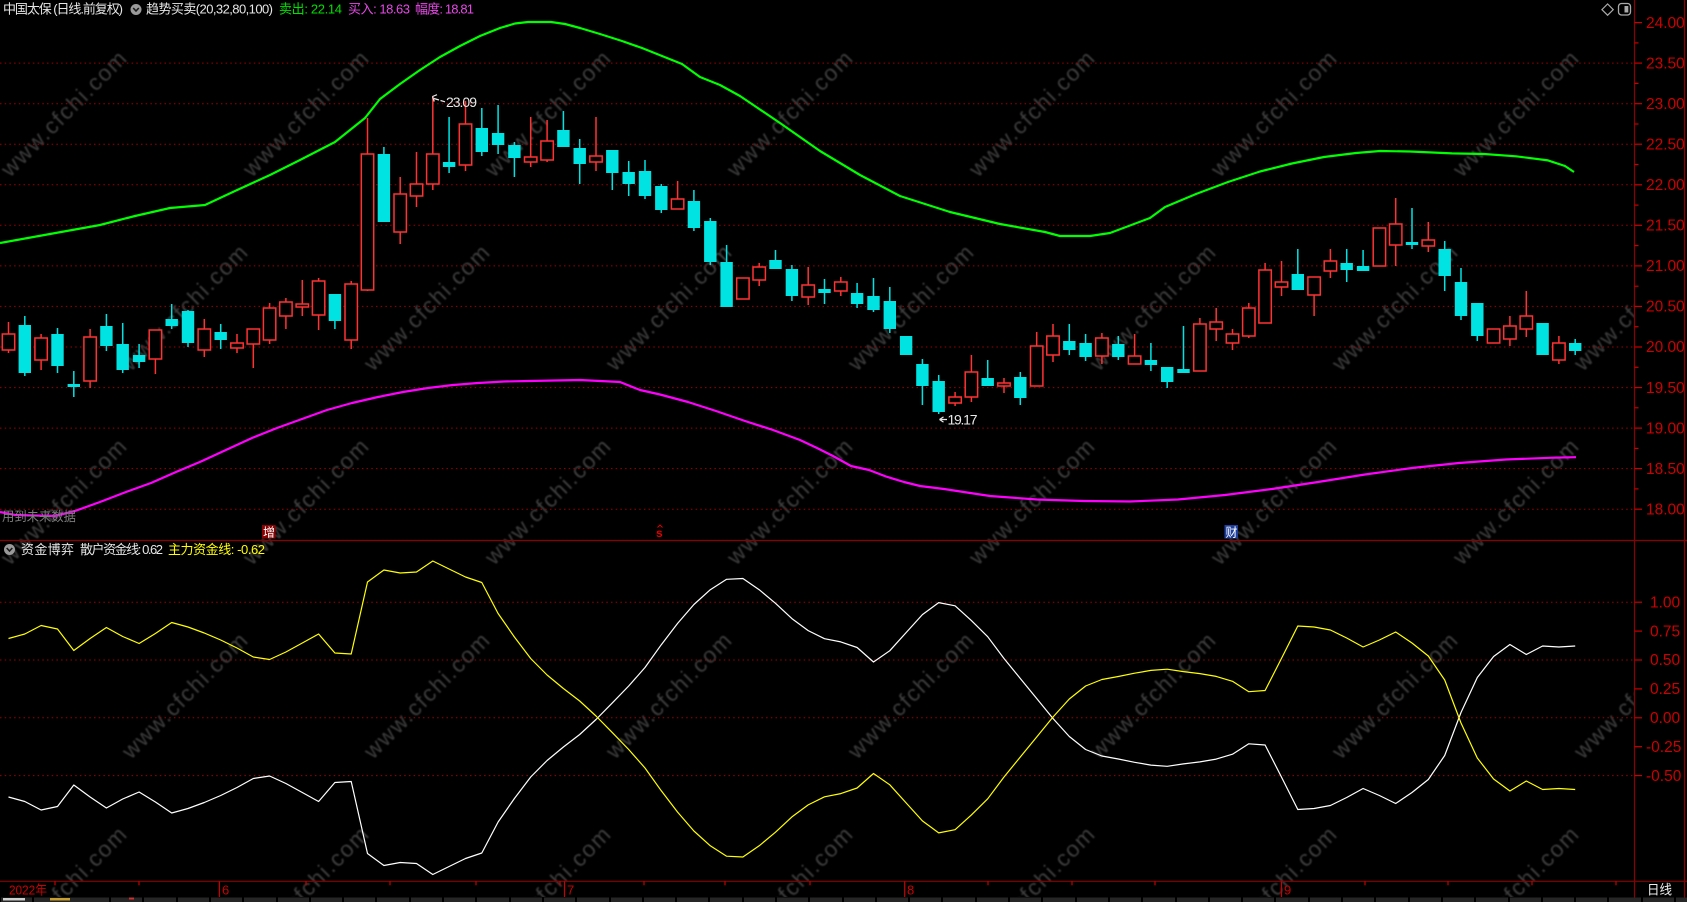 The image size is (1687, 902). What do you see at coordinates (310, 9) in the screenshot?
I see `svg-text: 卖出: 22.14` at bounding box center [310, 9].